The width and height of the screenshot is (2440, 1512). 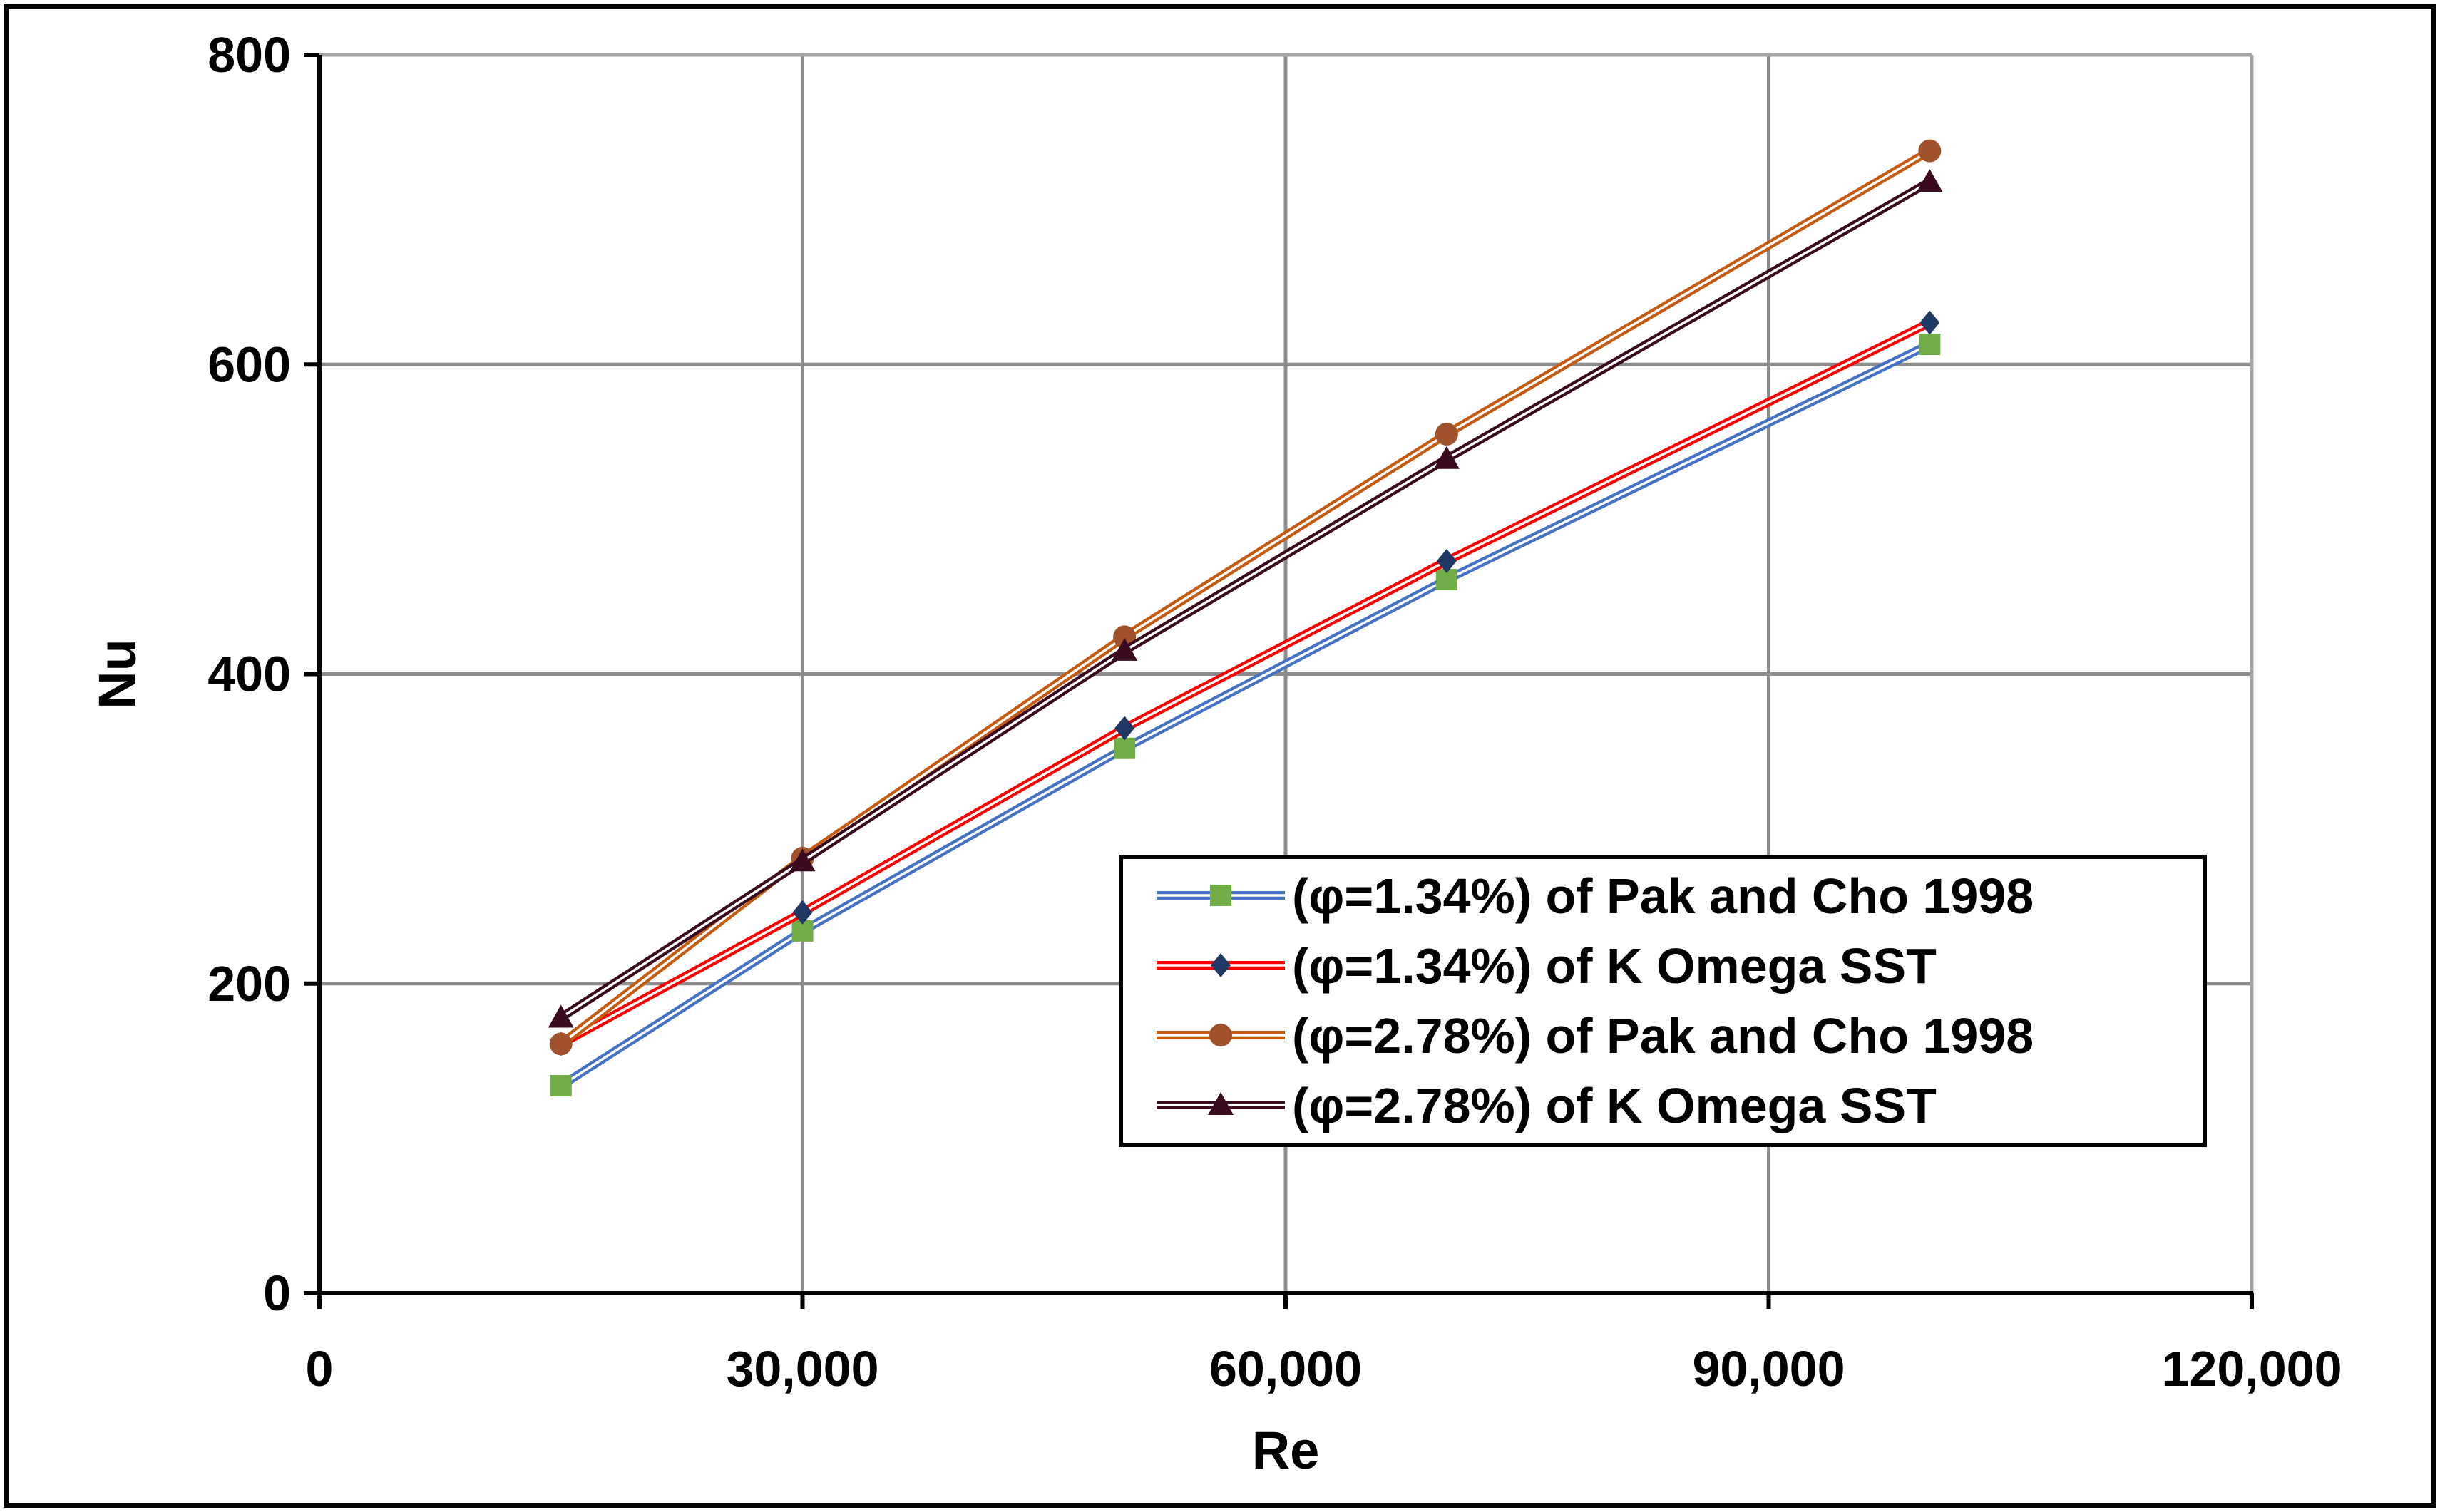 I want to click on legend-entry: (φ=2.78%) of Pak and Cho 1998, so click(x=1596, y=1036).